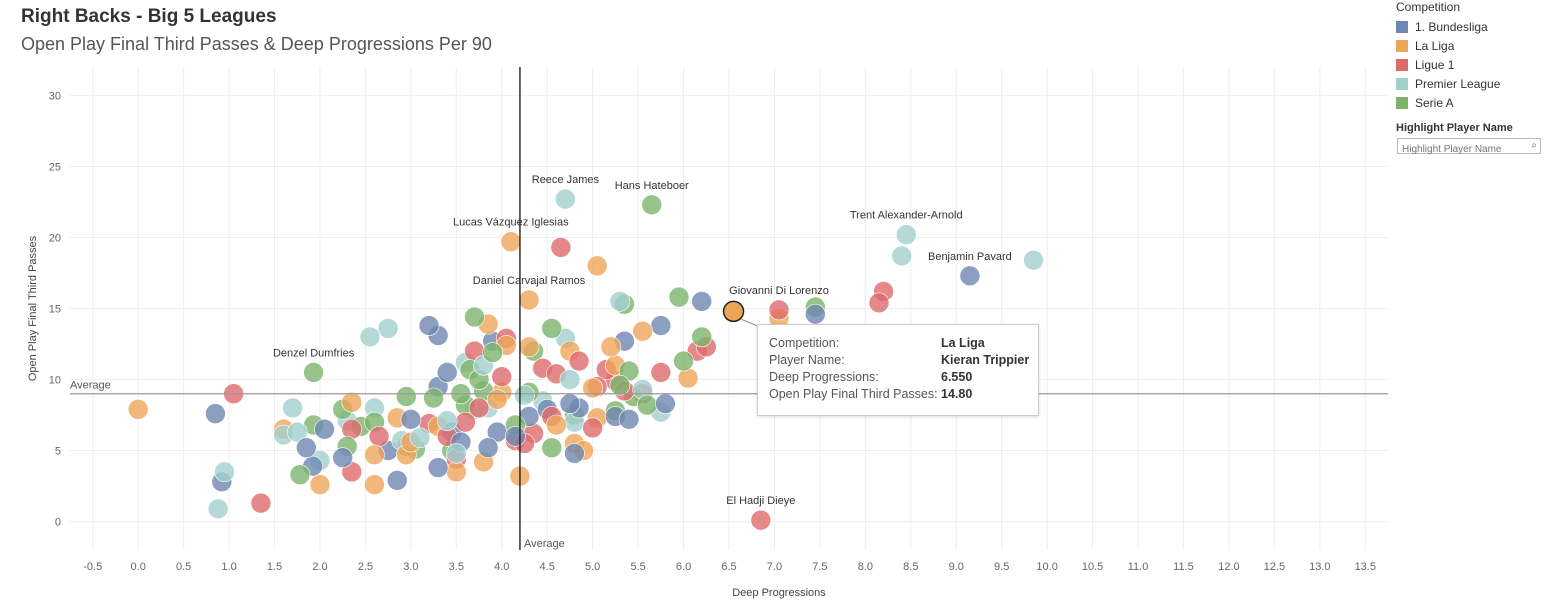 This screenshot has height=604, width=1562. What do you see at coordinates (751, 323) in the screenshot?
I see `tooltip-connector` at bounding box center [751, 323].